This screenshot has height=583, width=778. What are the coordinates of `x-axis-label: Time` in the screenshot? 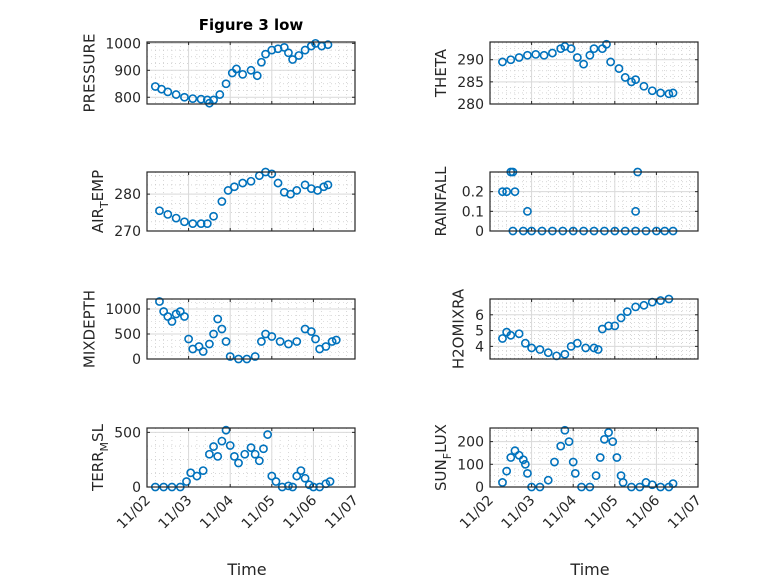 It's located at (589, 569).